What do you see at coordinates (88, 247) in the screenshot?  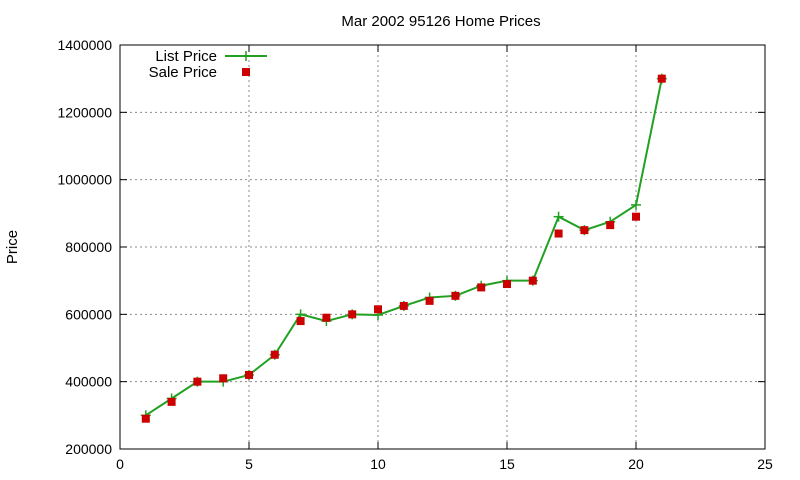 I see `y-tick-label: 800000` at bounding box center [88, 247].